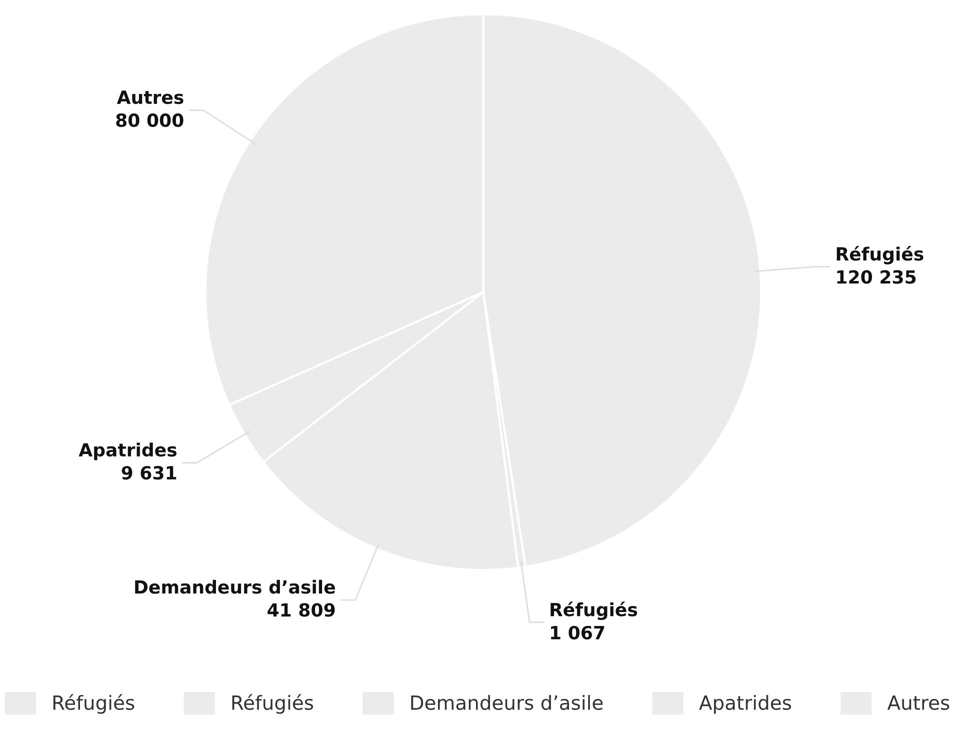  What do you see at coordinates (149, 473) in the screenshot?
I see `data-label: 9 631` at bounding box center [149, 473].